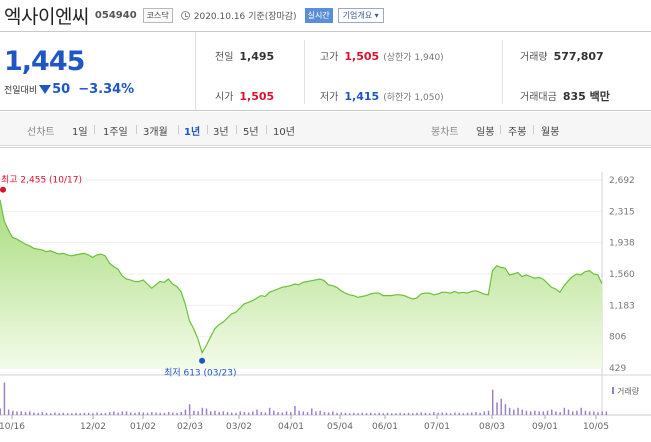  What do you see at coordinates (80, 132) in the screenshot?
I see `period-1d: 1일` at bounding box center [80, 132].